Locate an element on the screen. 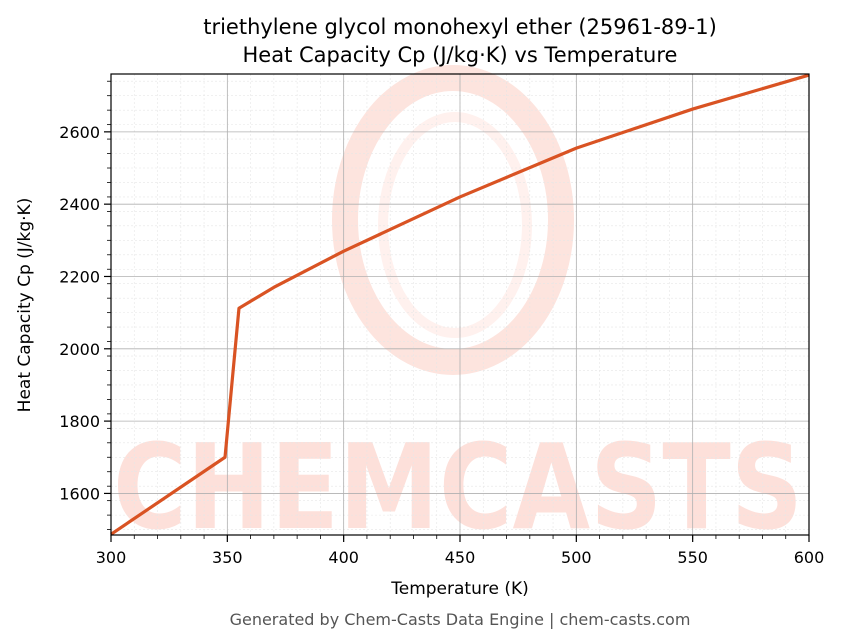 This screenshot has height=644, width=843. watermark-swirl is located at coordinates (453, 220).